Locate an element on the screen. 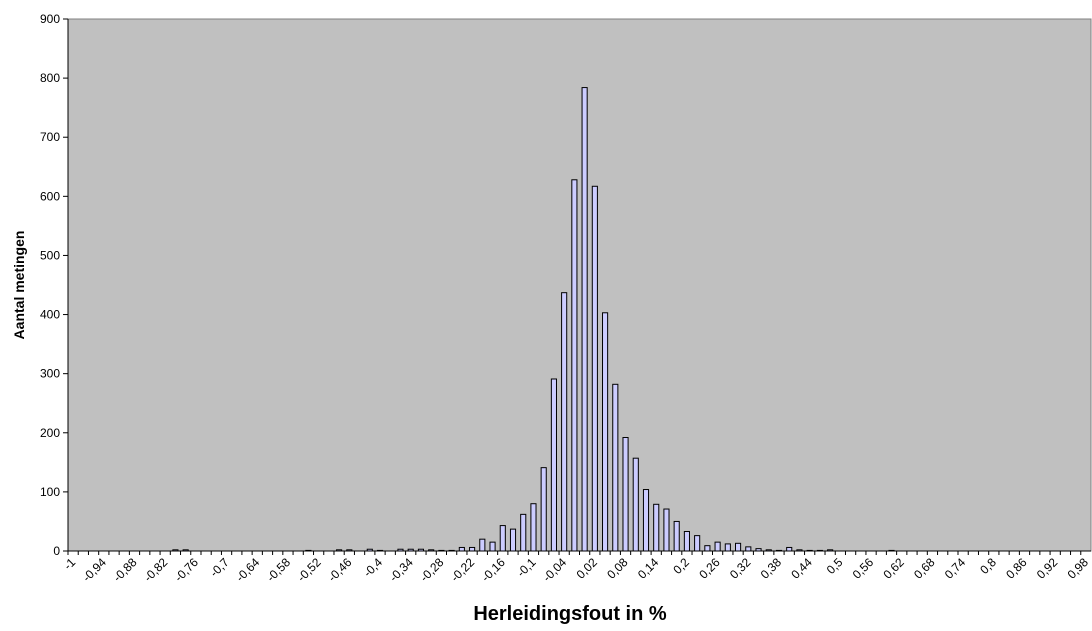  x-tick-label: 0,86 is located at coordinates (1016, 568).